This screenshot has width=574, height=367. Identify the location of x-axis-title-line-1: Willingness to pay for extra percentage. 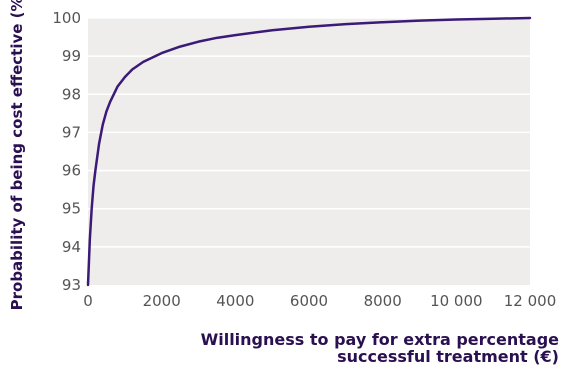
(380, 339).